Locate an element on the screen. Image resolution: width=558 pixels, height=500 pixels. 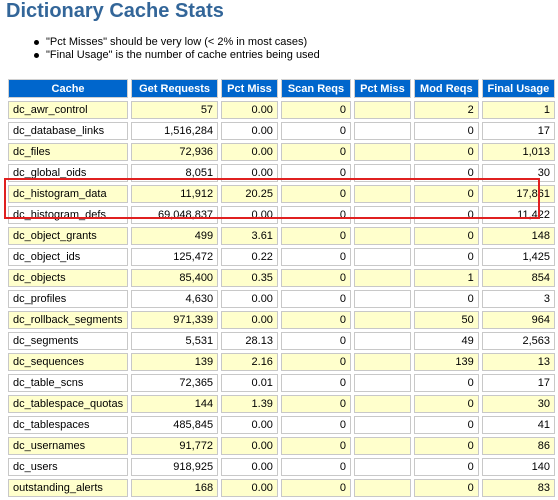
cell-pct-miss: 1.39 is located at coordinates (249, 404).